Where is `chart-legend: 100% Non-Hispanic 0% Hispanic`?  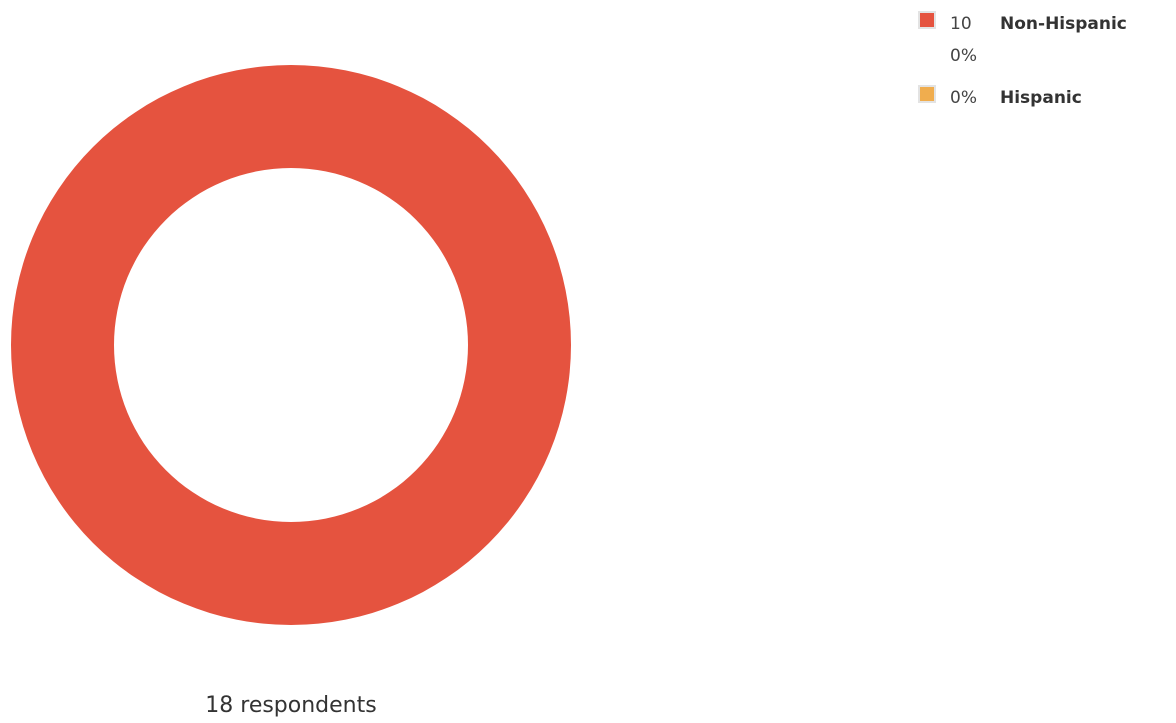
chart-legend: 100% Non-Hispanic 0% Hispanic is located at coordinates (1043, 66).